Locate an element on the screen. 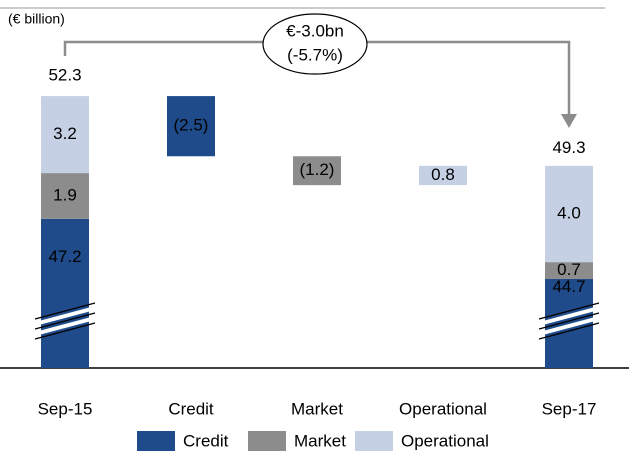 The image size is (629, 459). unit-label: (€ billion) is located at coordinates (36, 19).